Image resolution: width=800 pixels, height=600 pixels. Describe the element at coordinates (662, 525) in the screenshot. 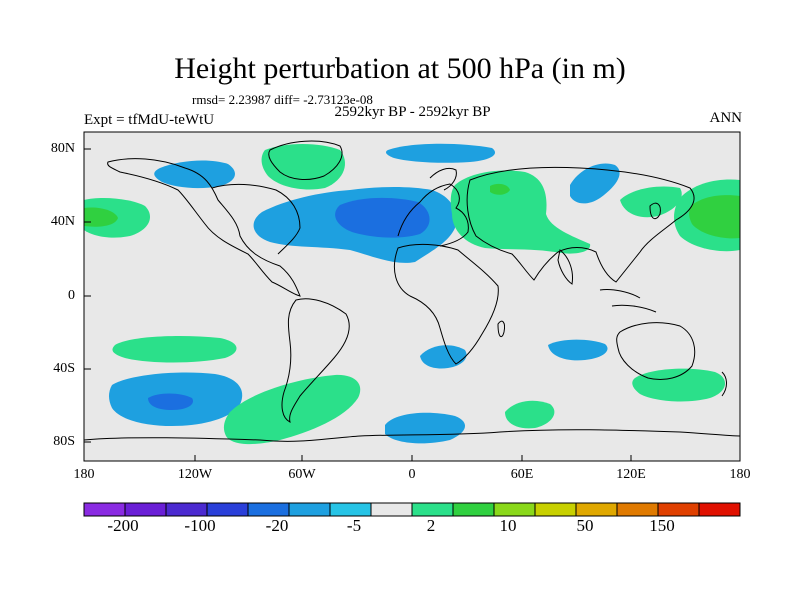

I see `colorbar-label: 150` at that location.